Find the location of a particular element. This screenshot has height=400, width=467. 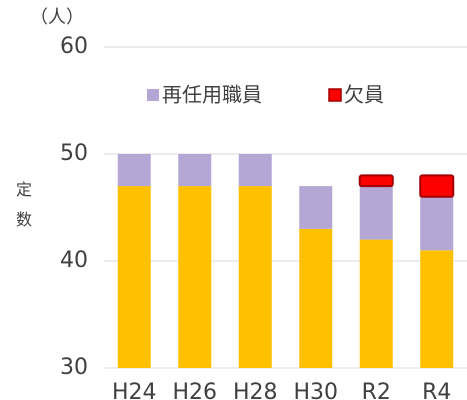

x-tick-label: H30 is located at coordinates (315, 390).